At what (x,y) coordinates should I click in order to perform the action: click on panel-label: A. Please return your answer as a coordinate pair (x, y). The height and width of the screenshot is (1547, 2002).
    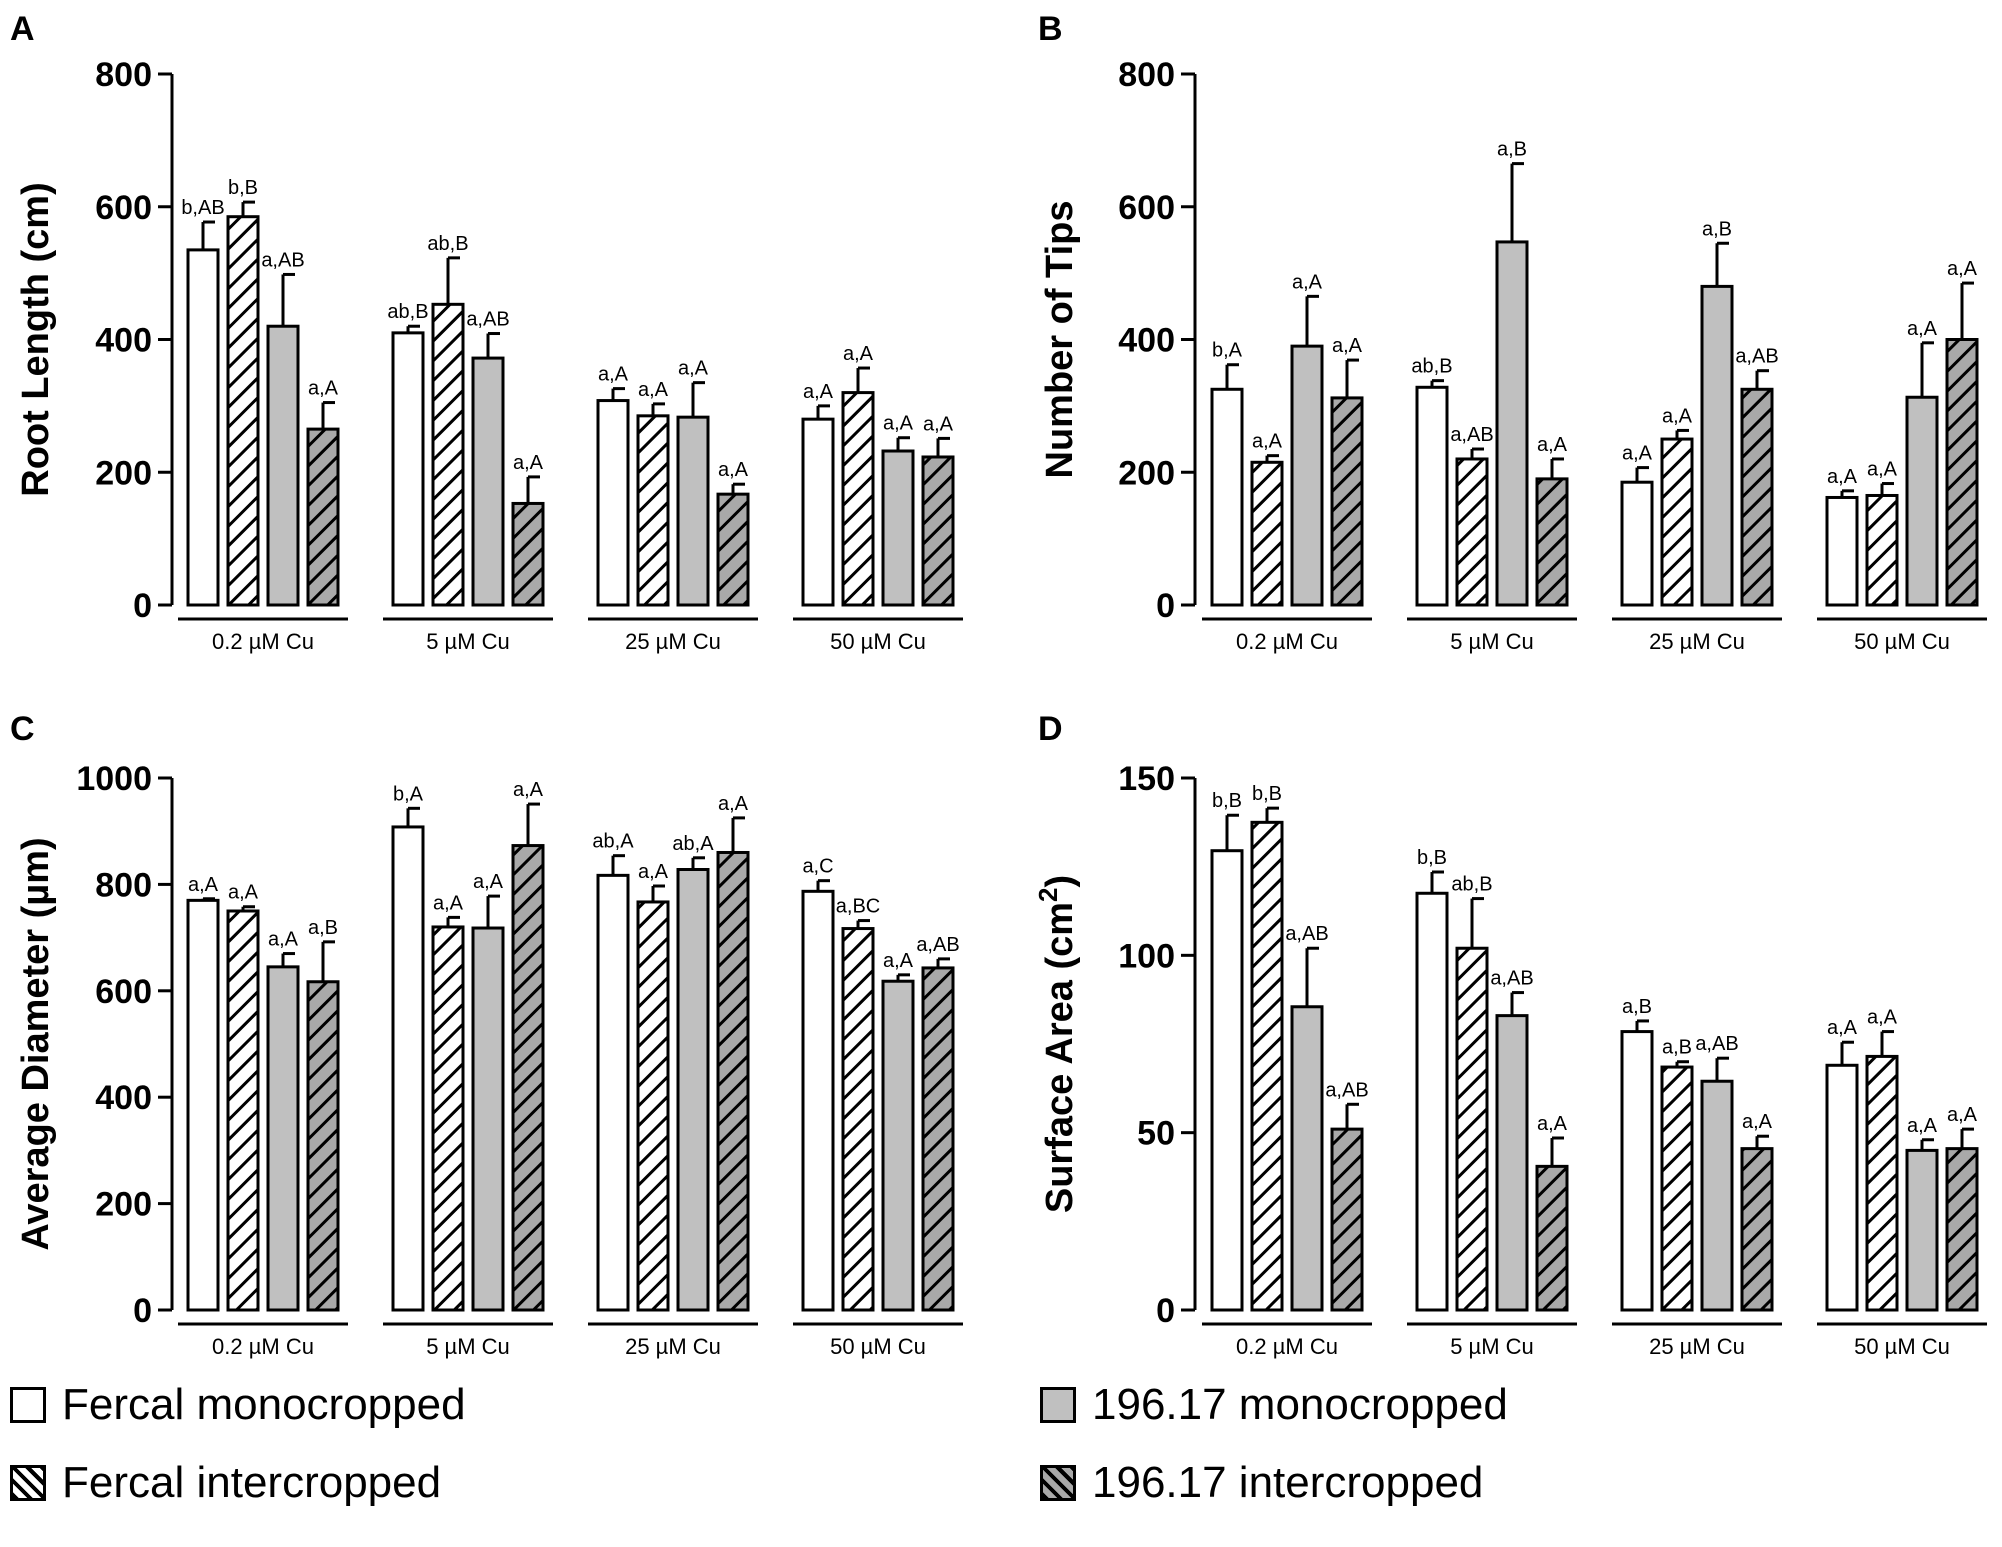
    Looking at the image, I should click on (22, 29).